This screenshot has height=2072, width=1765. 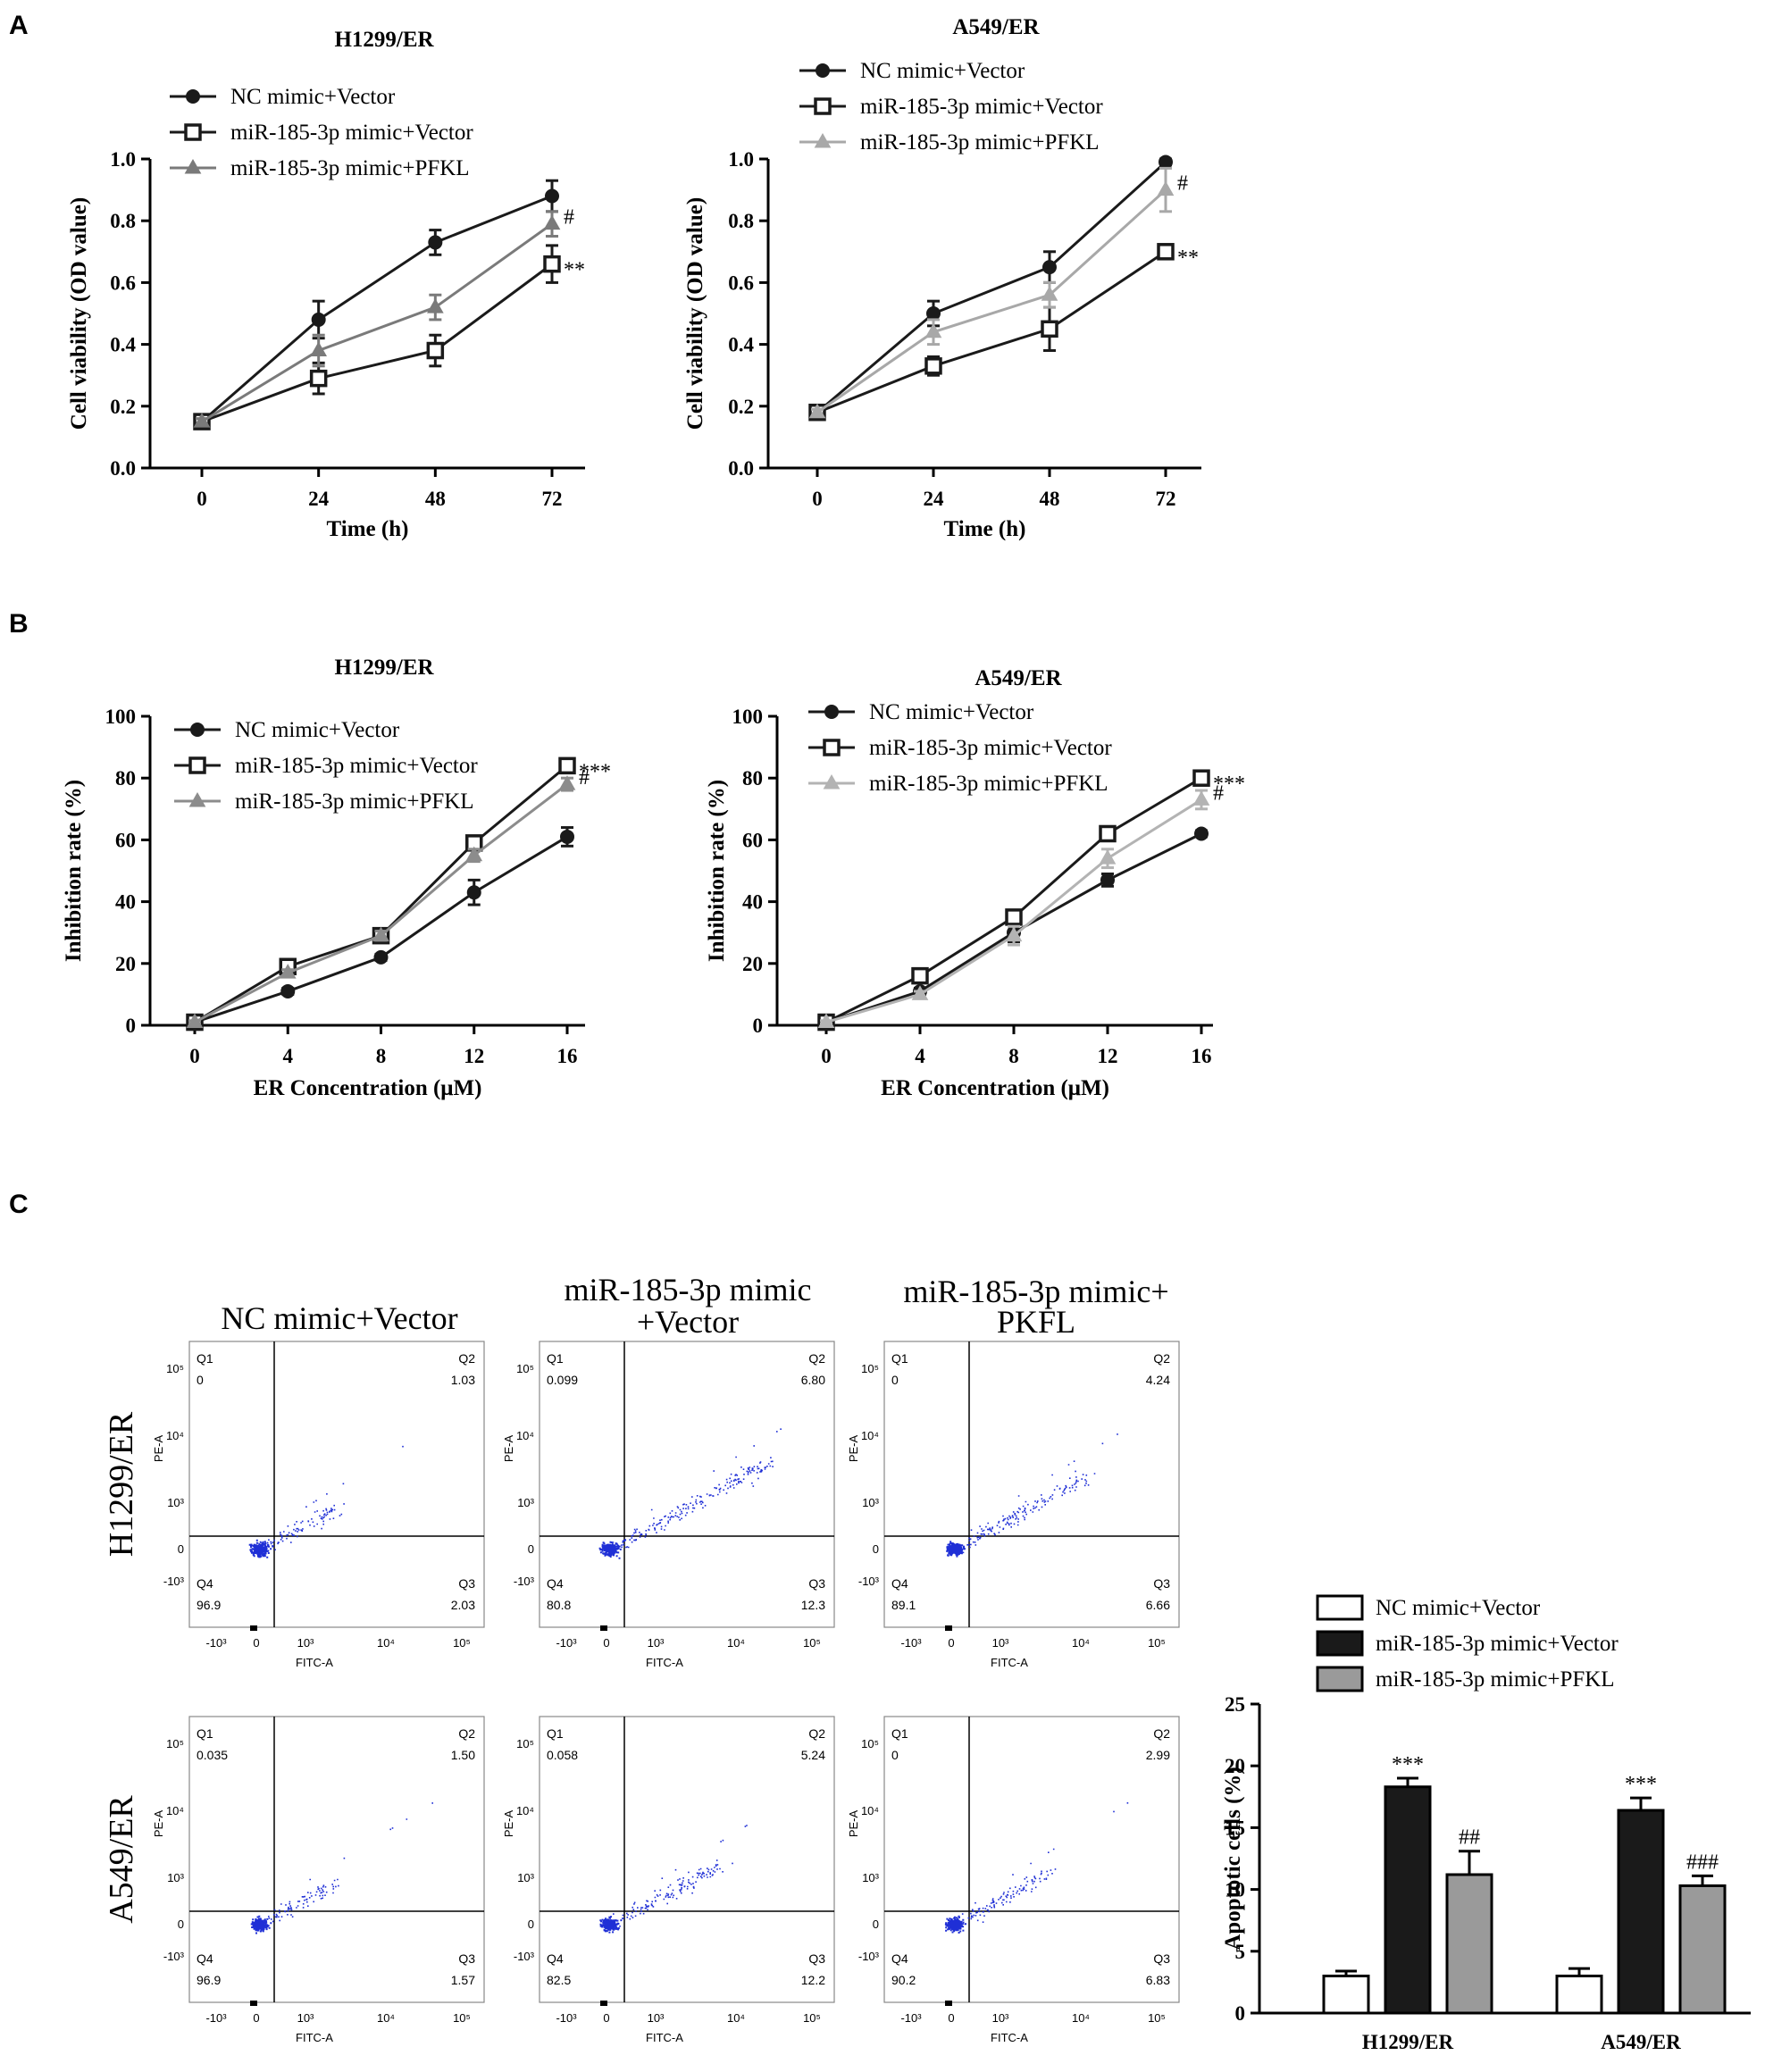 What do you see at coordinates (717, 871) in the screenshot?
I see `y-axis-label: Inhibition rate (%)` at bounding box center [717, 871].